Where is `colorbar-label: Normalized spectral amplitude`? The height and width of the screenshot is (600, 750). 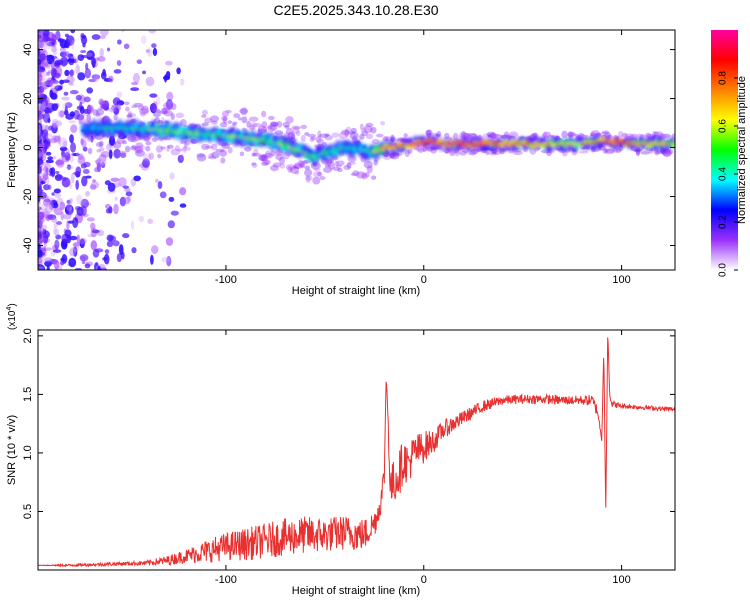 colorbar-label: Normalized spectral amplitude is located at coordinates (742, 150).